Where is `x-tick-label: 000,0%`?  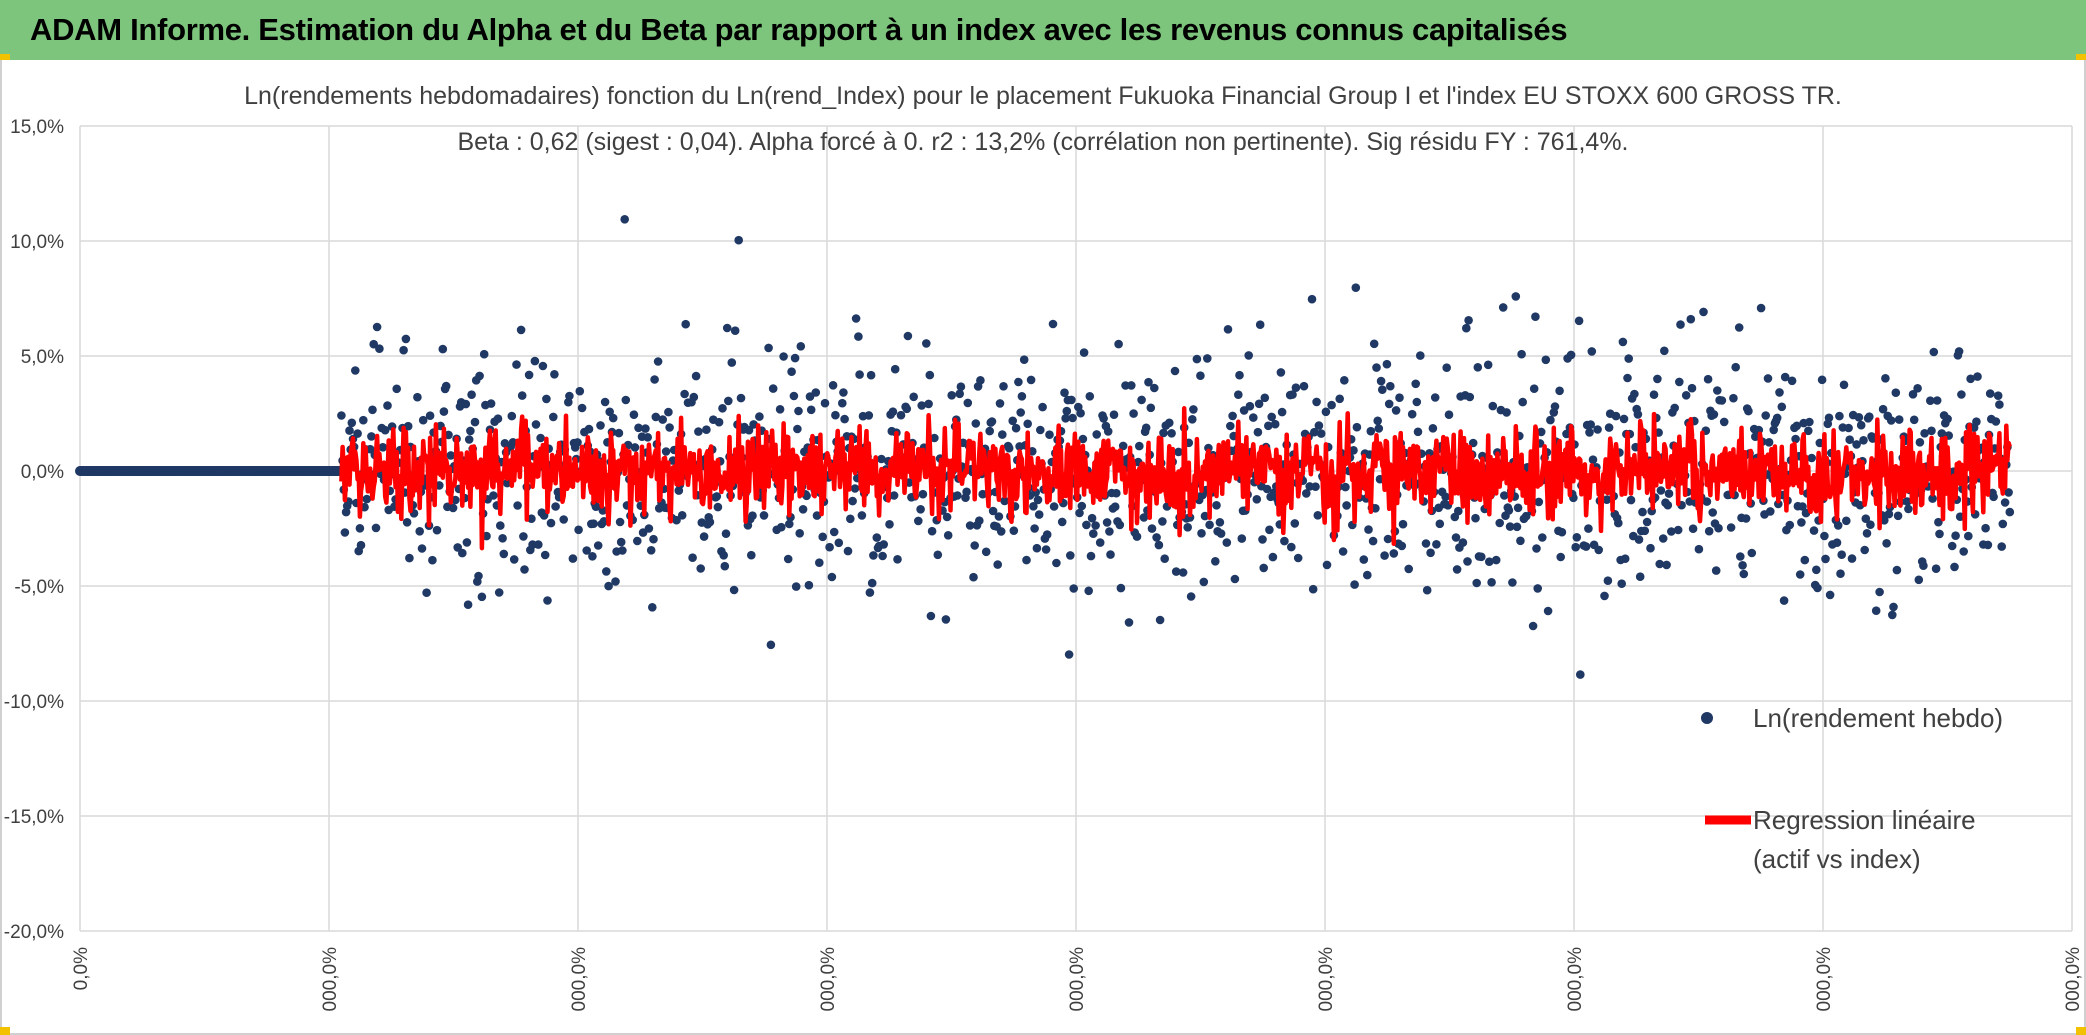
x-tick-label: 000,0% is located at coordinates (1824, 979).